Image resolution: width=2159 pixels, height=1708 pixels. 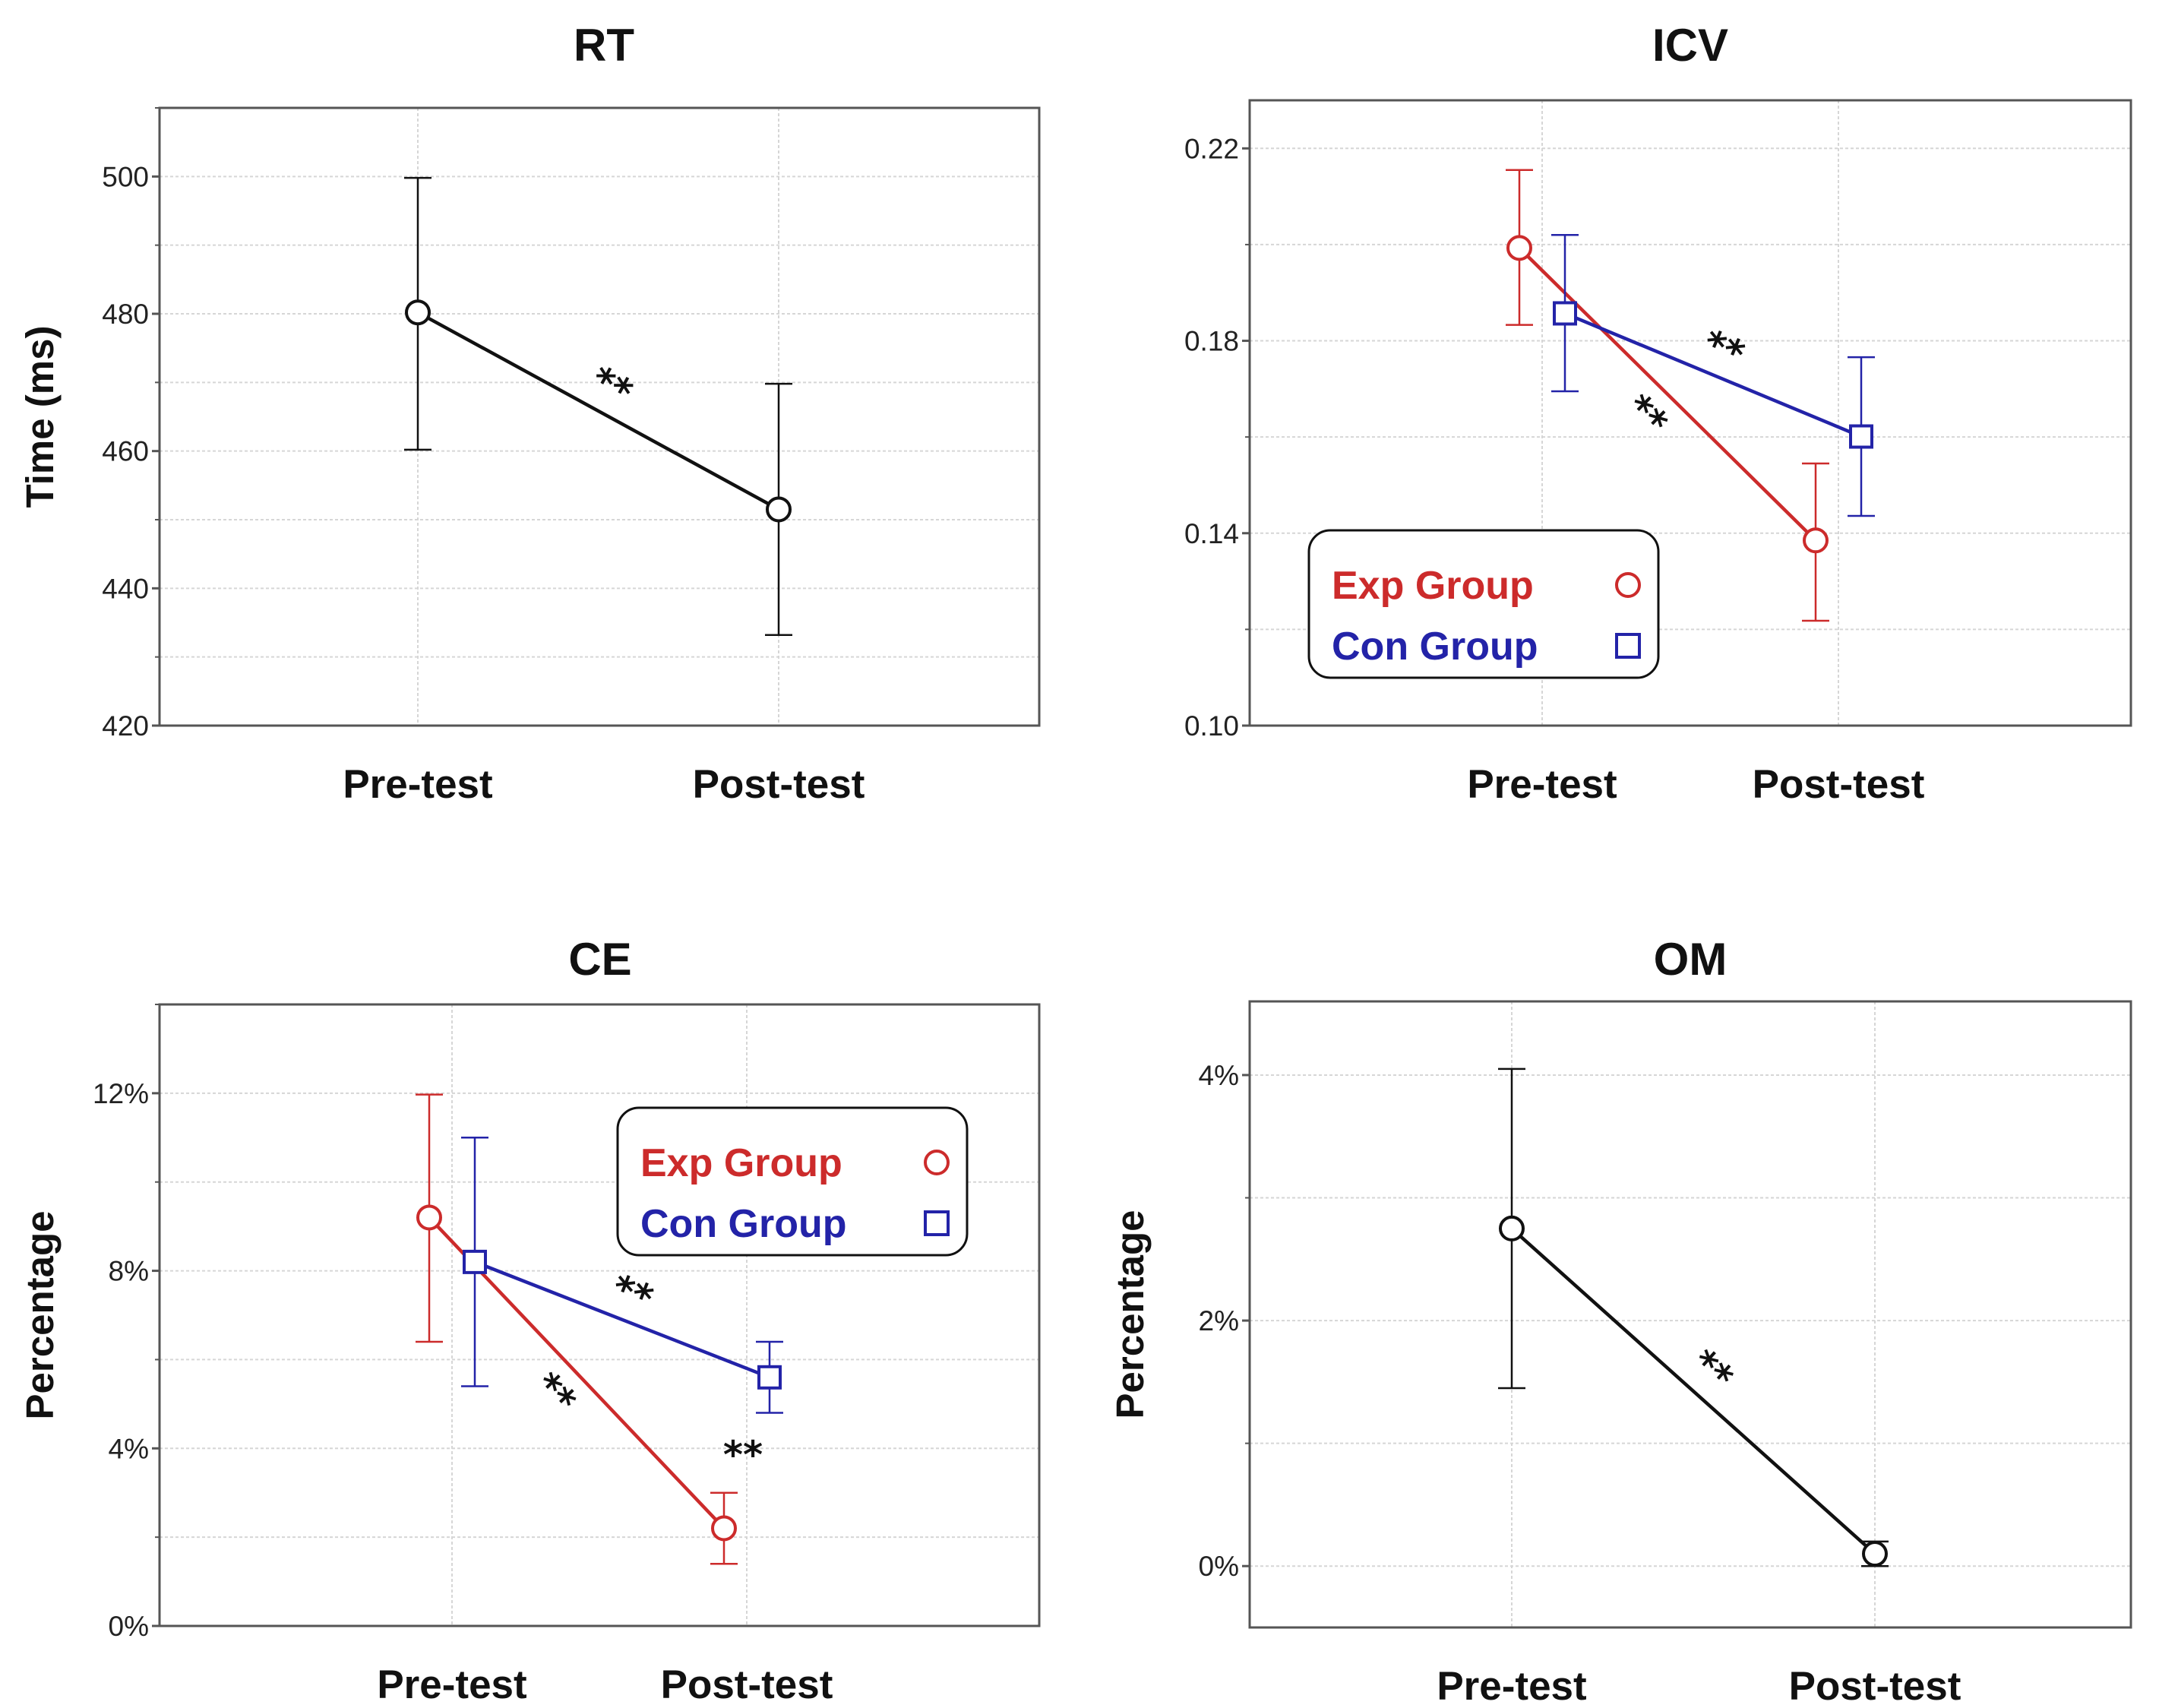 What do you see at coordinates (126, 176) in the screenshot?
I see `y-tick-label: 500` at bounding box center [126, 176].